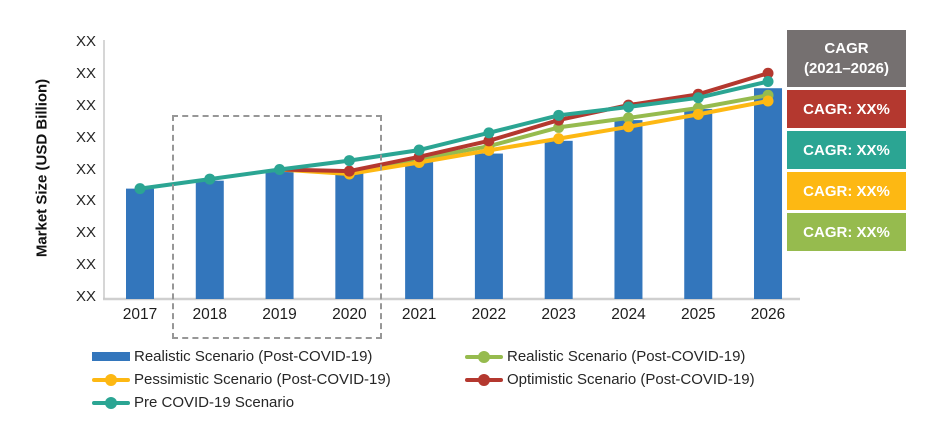 Image resolution: width=942 pixels, height=440 pixels. What do you see at coordinates (846, 109) in the screenshot?
I see `cagr-badge-optimistic: CAGR: XX%` at bounding box center [846, 109].